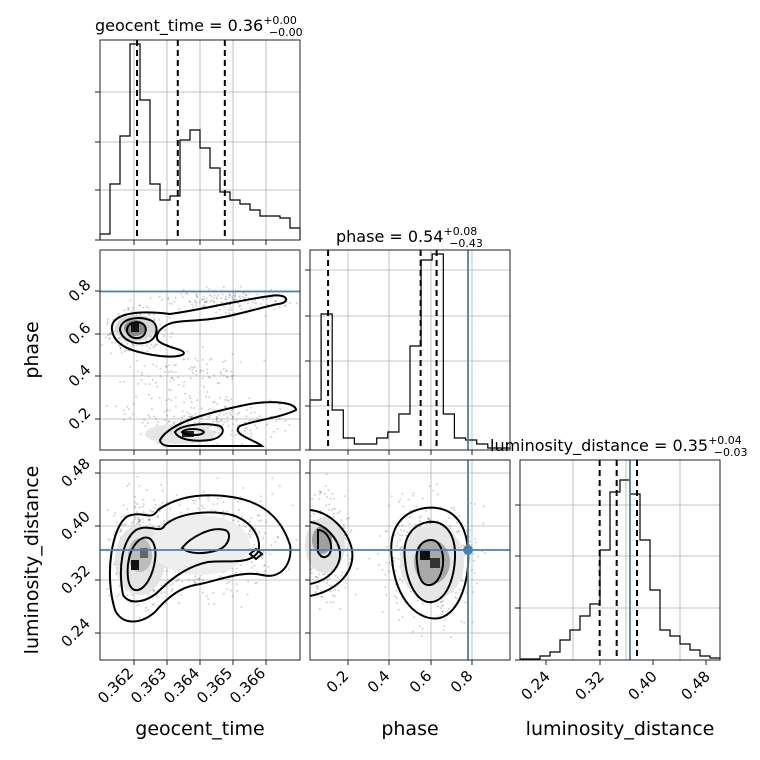  I want to click on x-tick-label-geocent-0.365: 0.365, so click(214, 685).